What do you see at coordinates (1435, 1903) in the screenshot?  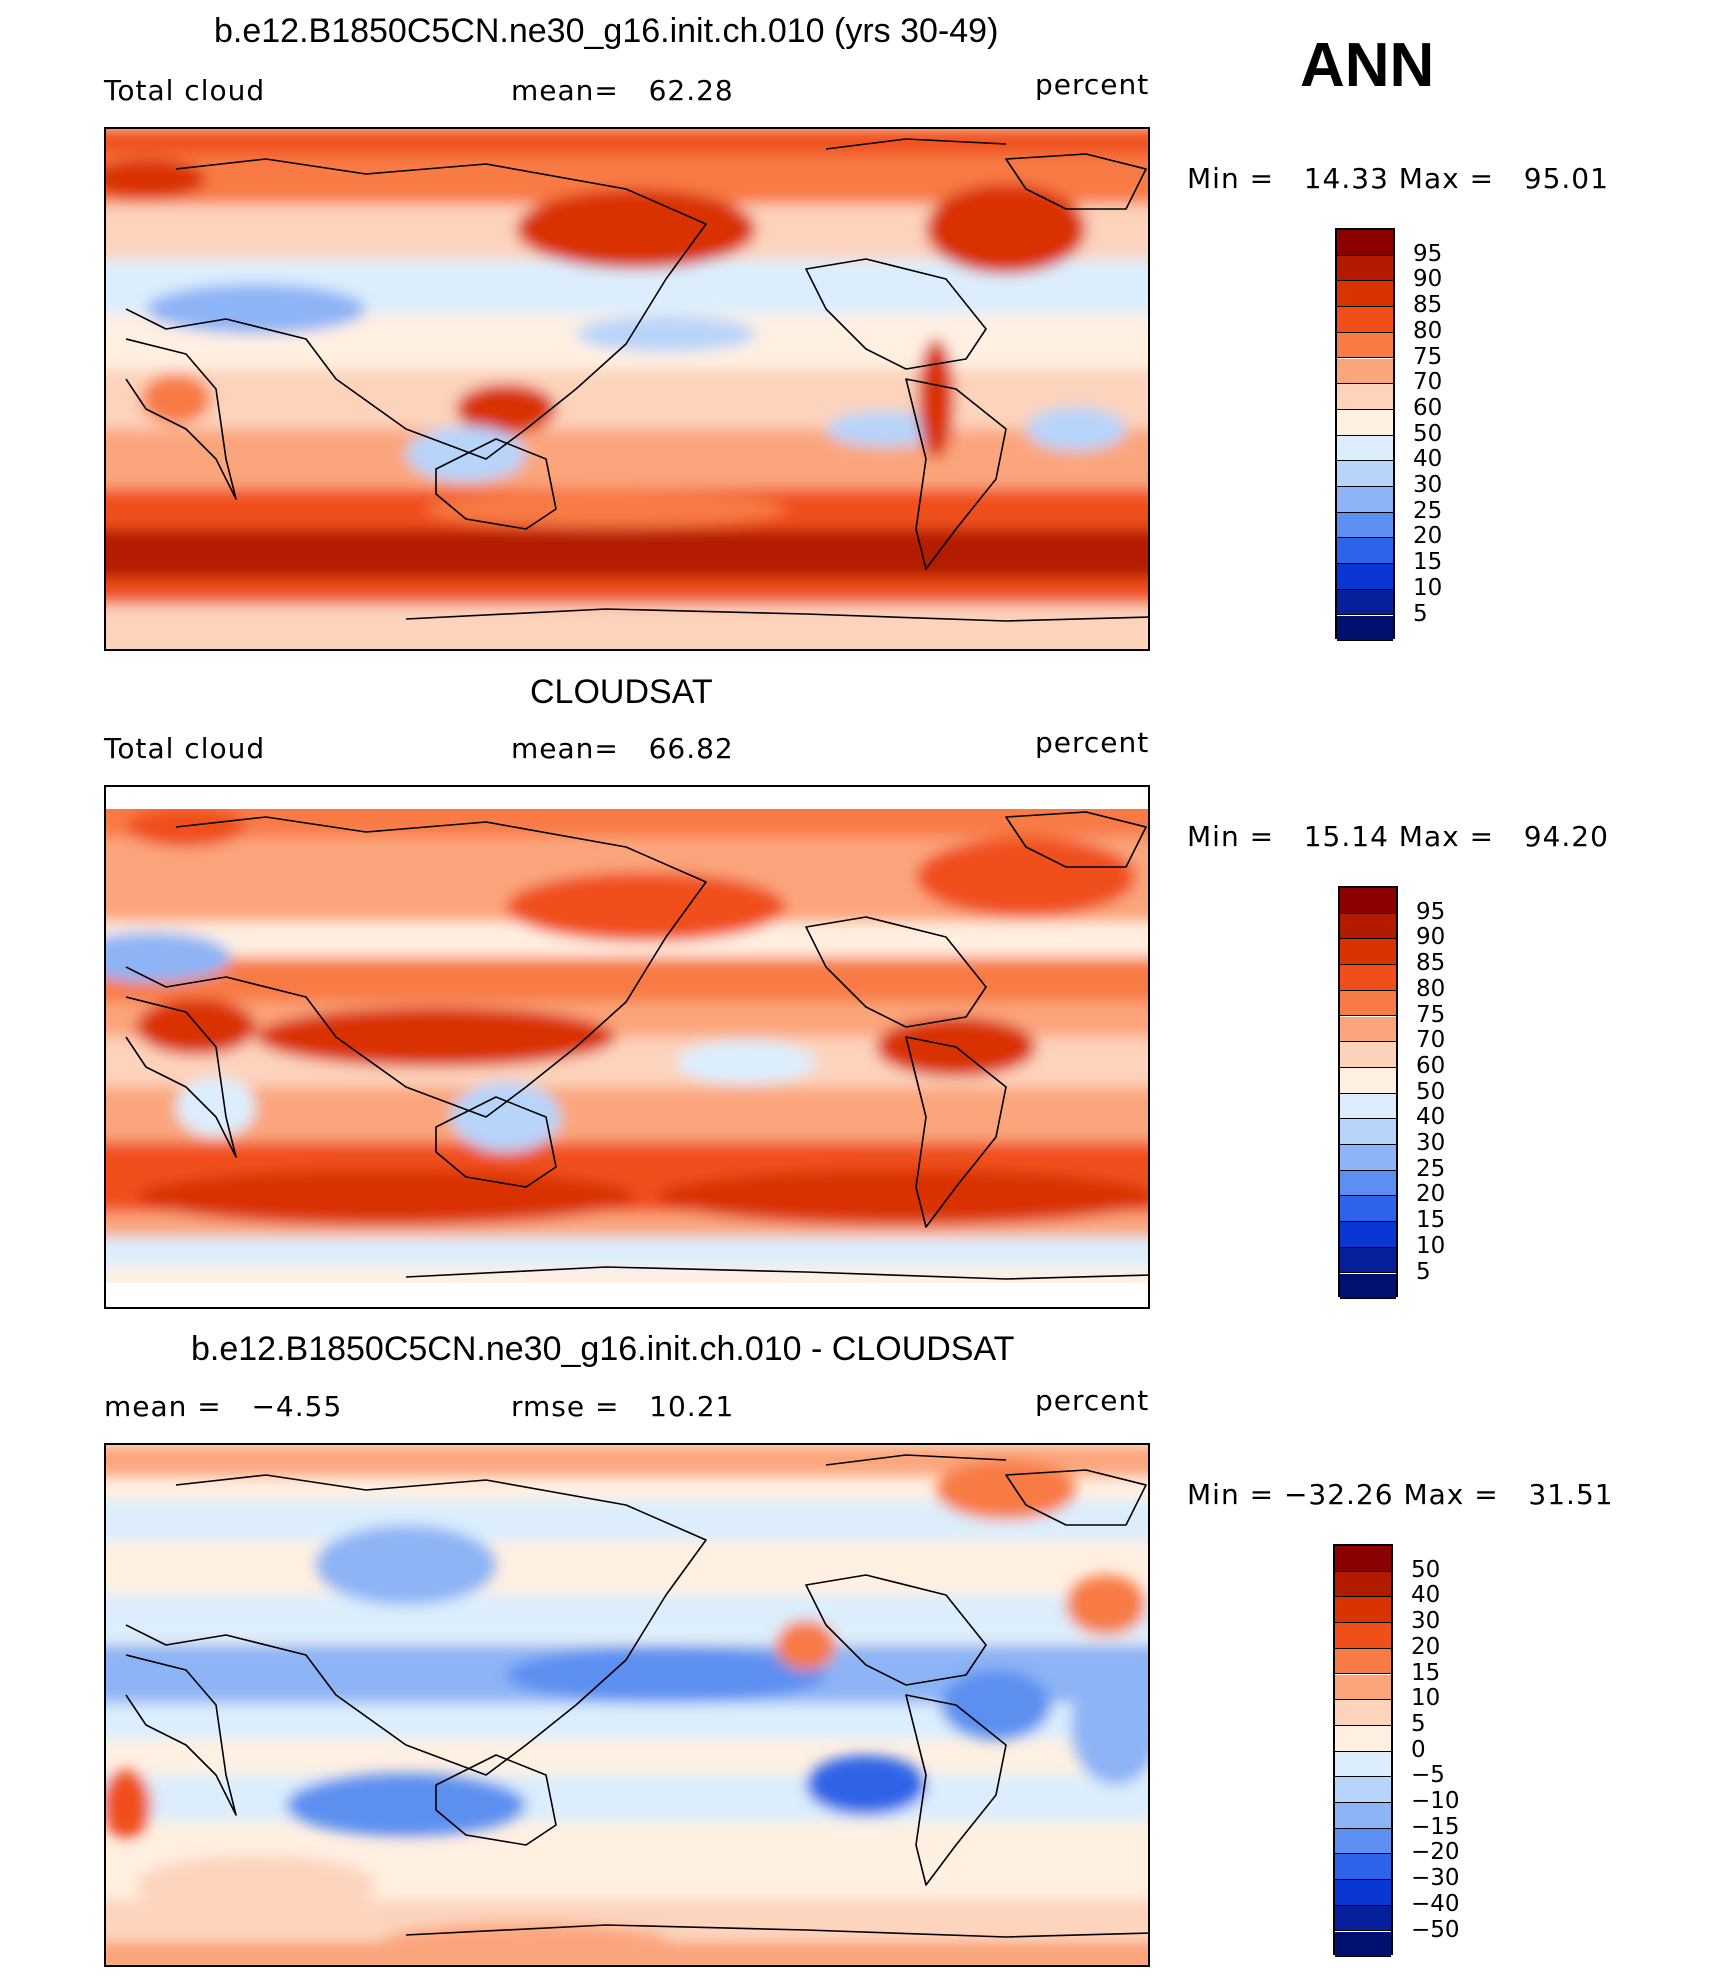 I see `colorbar-tick-label: −40` at bounding box center [1435, 1903].